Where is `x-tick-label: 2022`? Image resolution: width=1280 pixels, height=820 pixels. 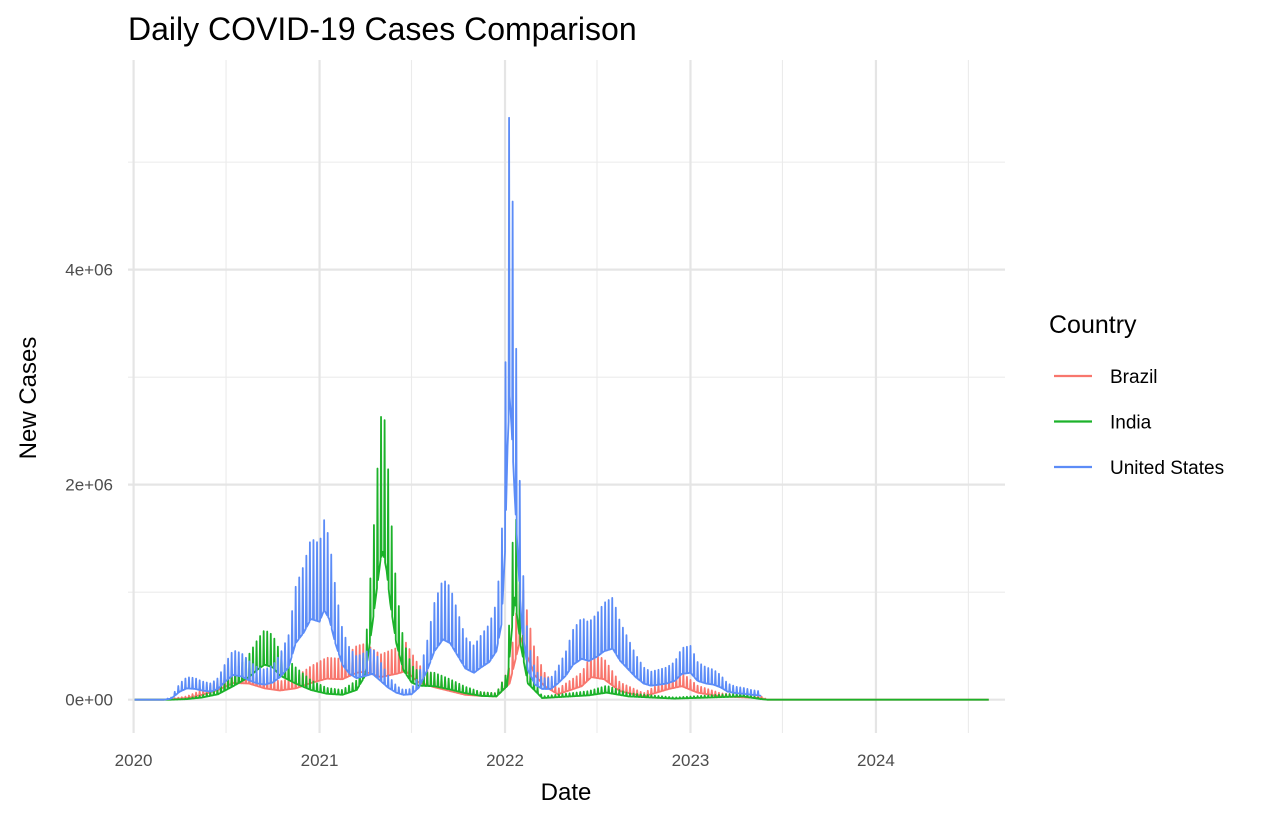 x-tick-label: 2022 is located at coordinates (505, 760).